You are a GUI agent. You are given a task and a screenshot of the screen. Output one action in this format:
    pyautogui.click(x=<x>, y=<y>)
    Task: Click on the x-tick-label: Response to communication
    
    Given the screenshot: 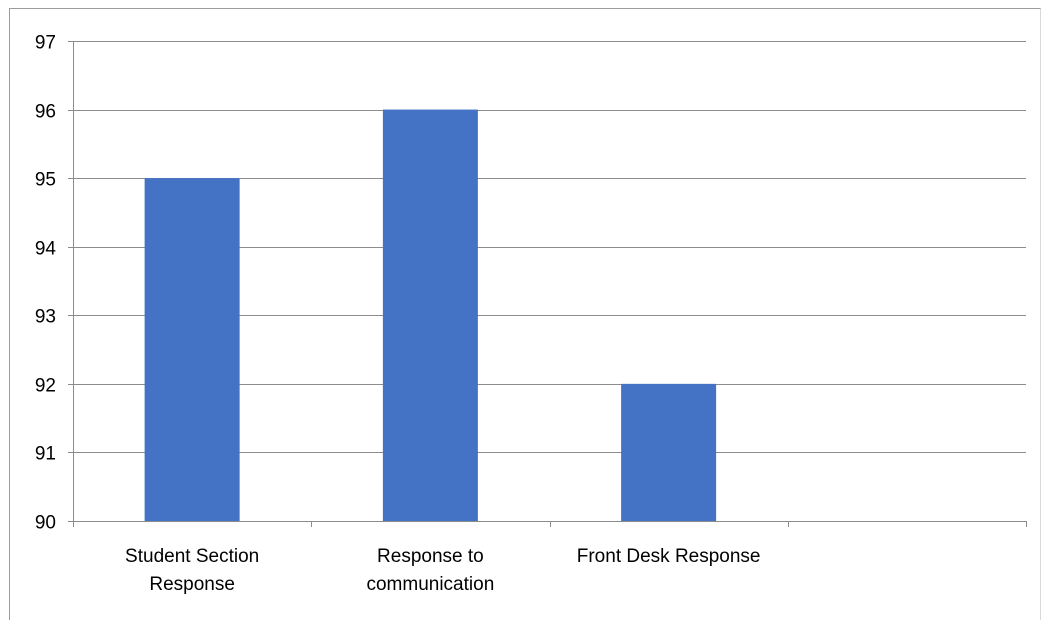 What is the action you would take?
    pyautogui.click(x=430, y=570)
    